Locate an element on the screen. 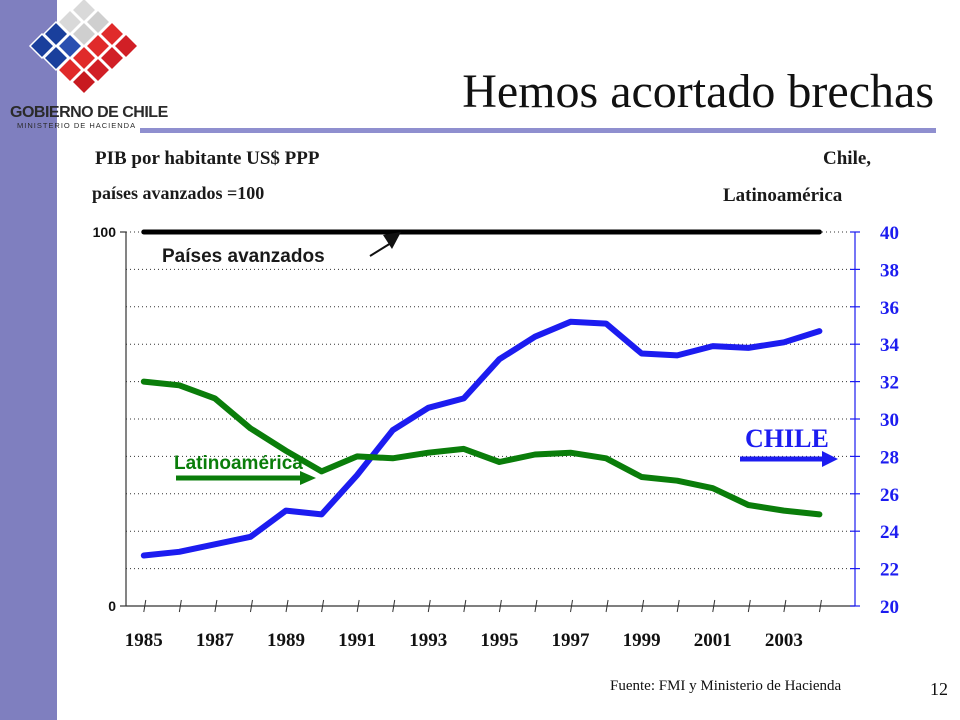 The height and width of the screenshot is (720, 960). x-tick-label: 1995 is located at coordinates (499, 640).